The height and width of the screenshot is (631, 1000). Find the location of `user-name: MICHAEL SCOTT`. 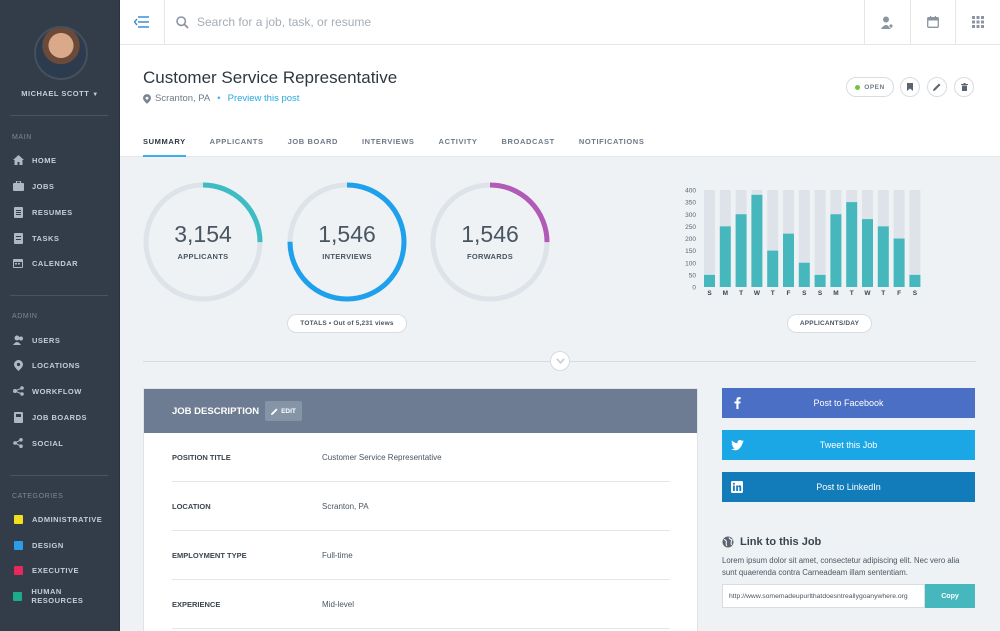

user-name: MICHAEL SCOTT is located at coordinates (55, 93).